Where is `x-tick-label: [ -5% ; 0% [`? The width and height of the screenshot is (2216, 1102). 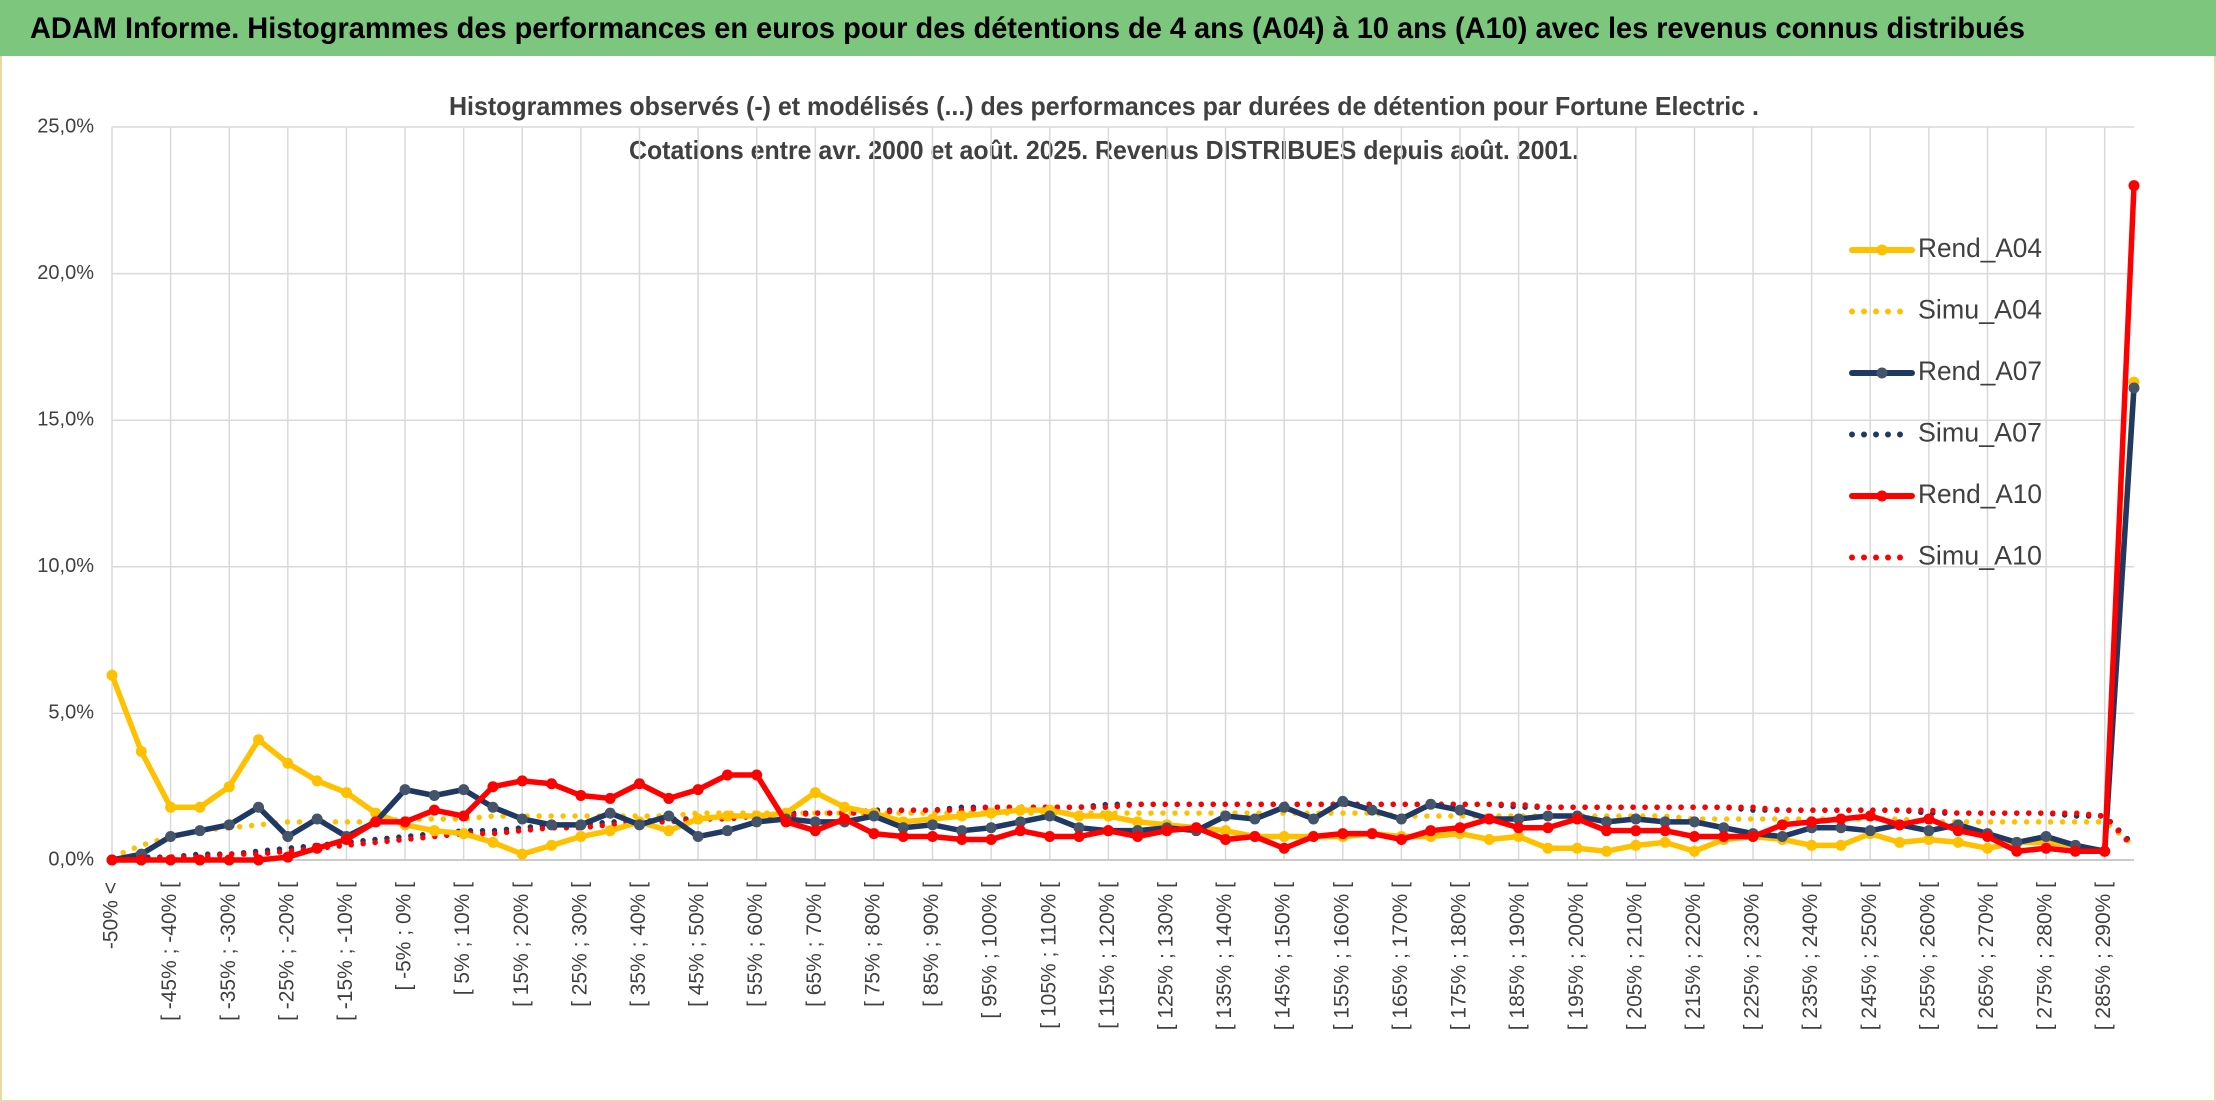
x-tick-label: [ -5% ; 0% [ is located at coordinates (404, 936).